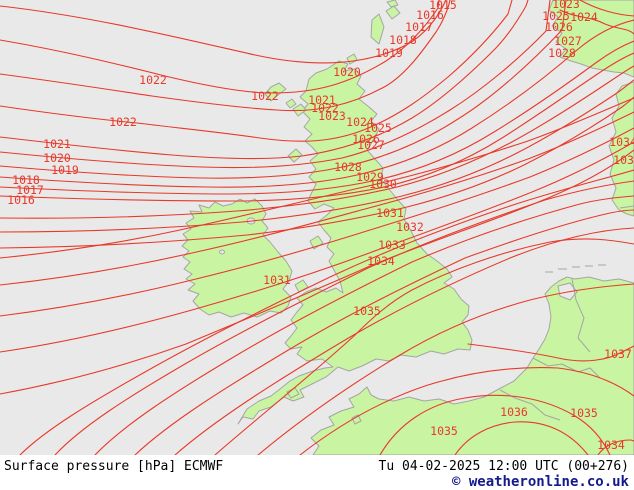 The width and height of the screenshot is (634, 490). What do you see at coordinates (514, 412) in the screenshot?
I see `isobar-value-label: 1036` at bounding box center [514, 412].